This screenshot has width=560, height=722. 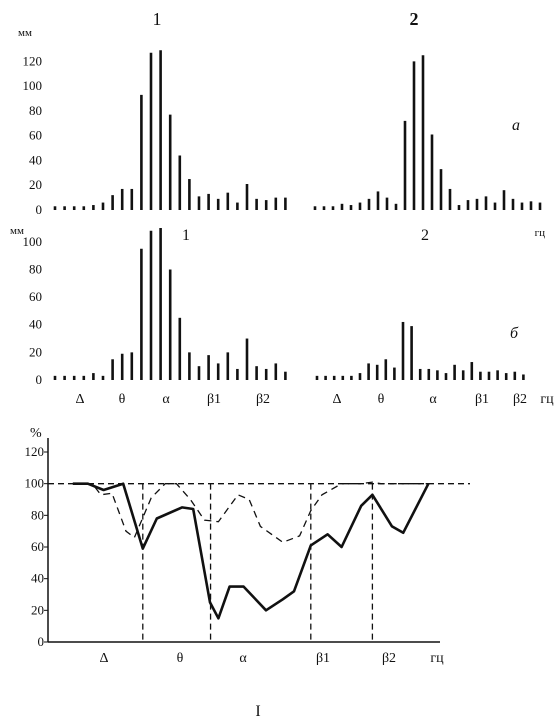 What do you see at coordinates (180, 658) in the screenshot?
I see `panel-percent-xlabel-2: θ` at bounding box center [180, 658].